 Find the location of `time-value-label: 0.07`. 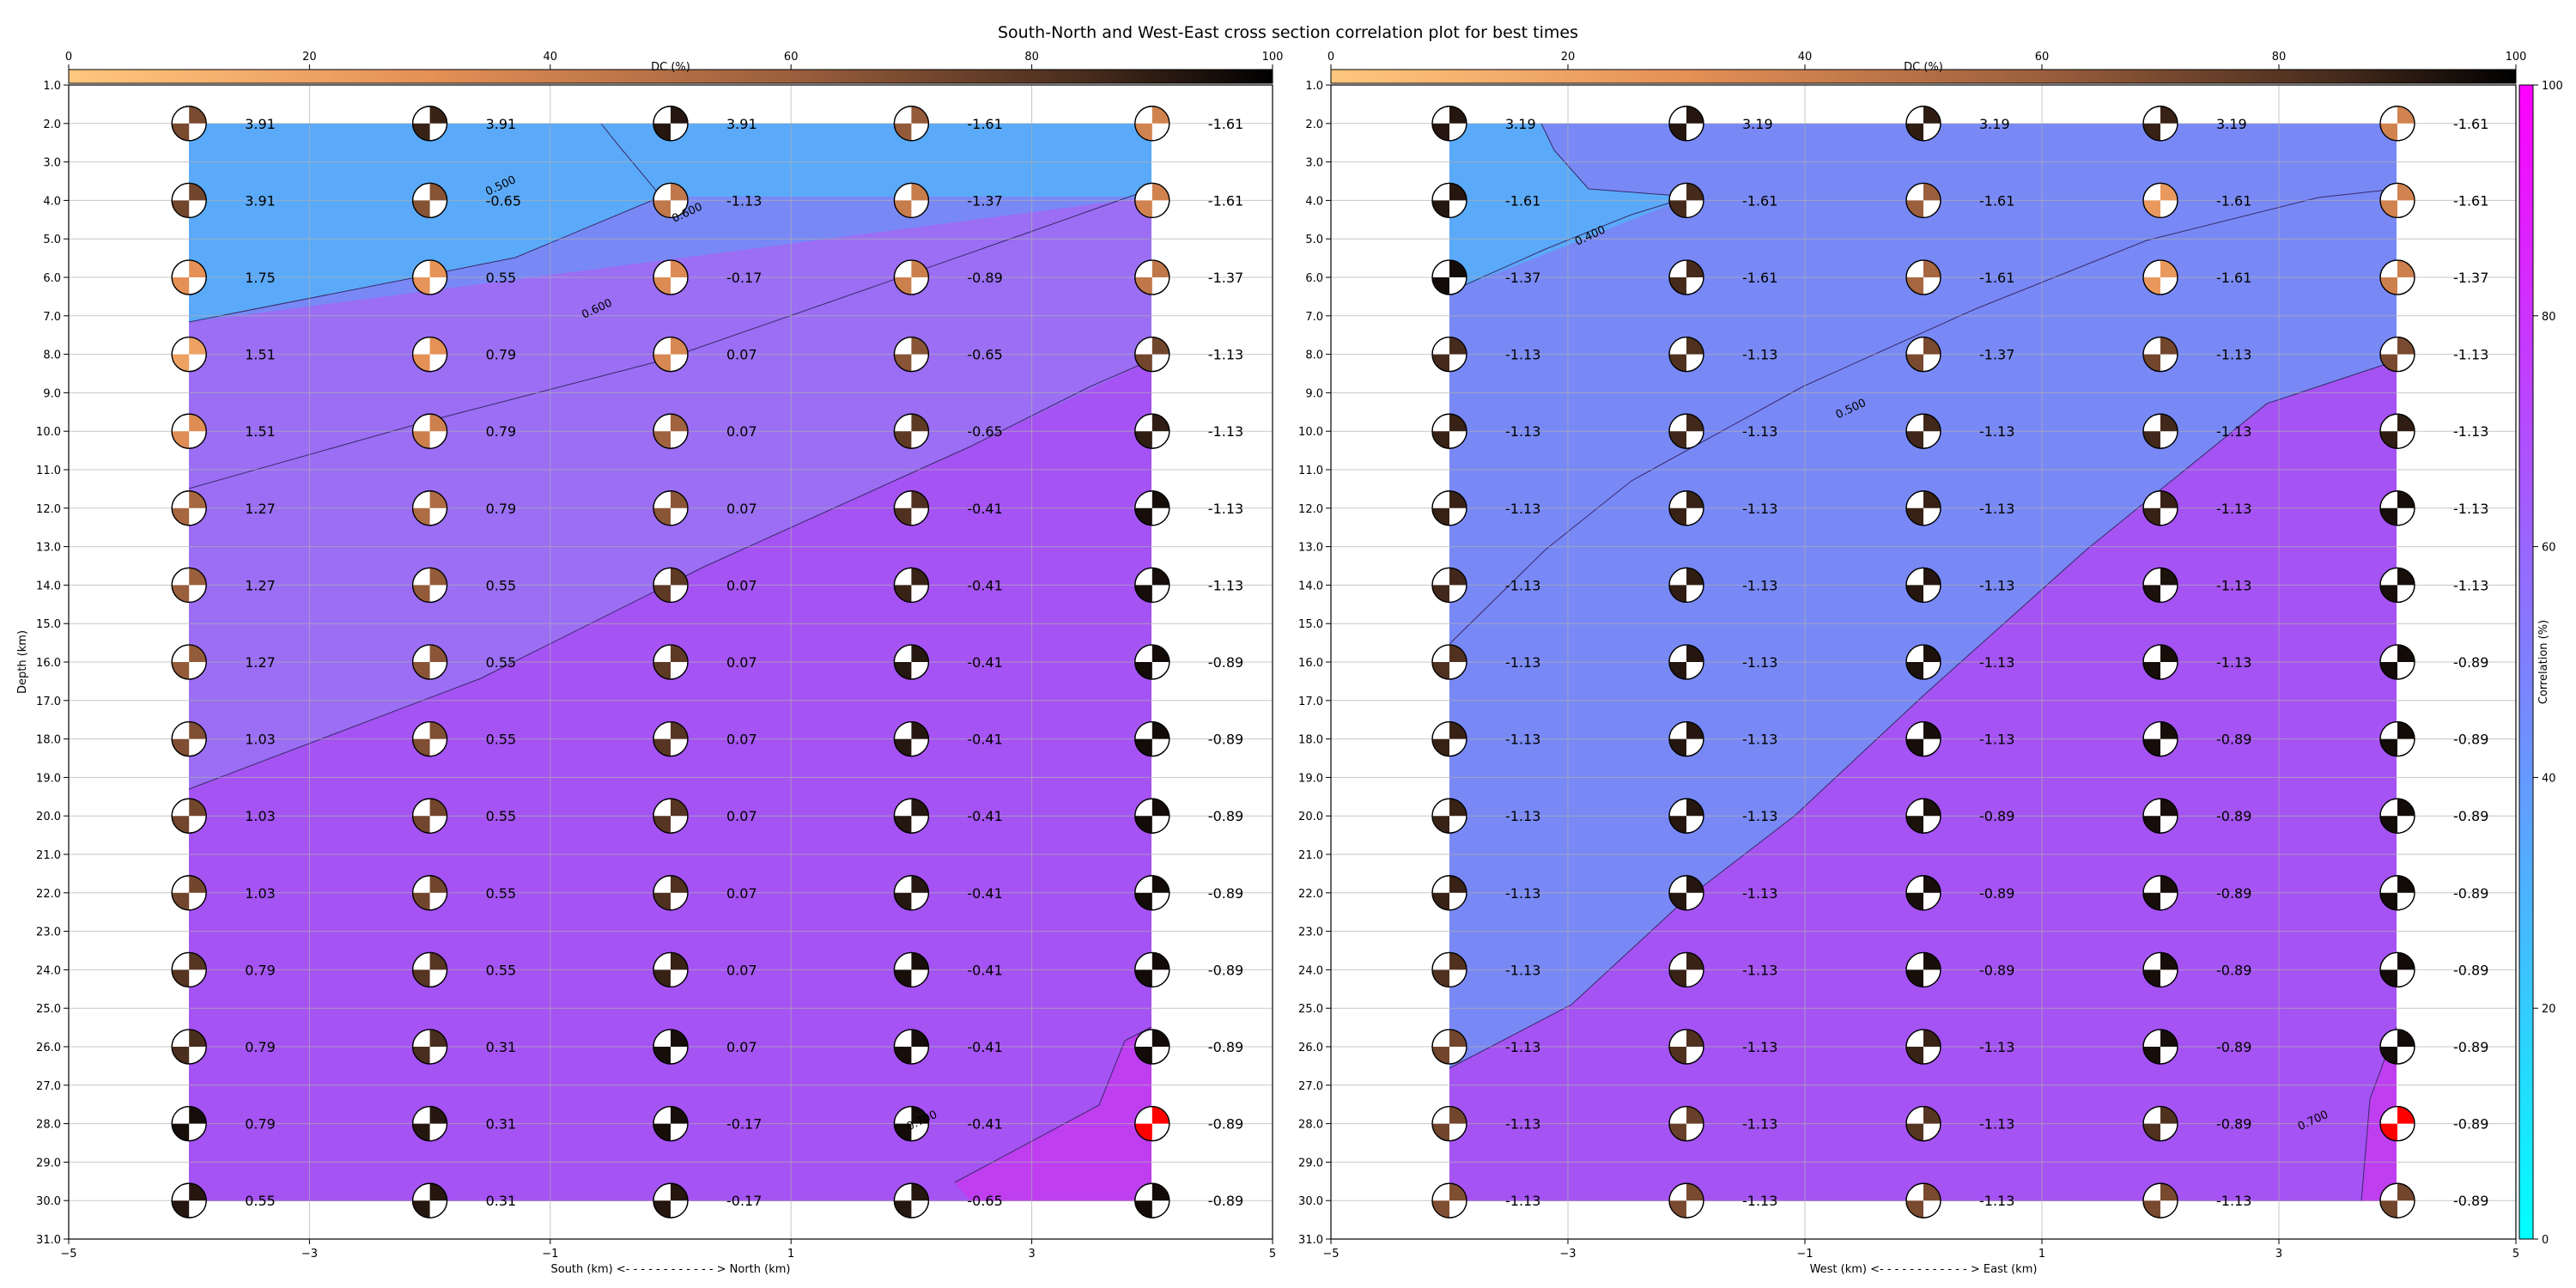

time-value-label: 0.07 is located at coordinates (742, 816).